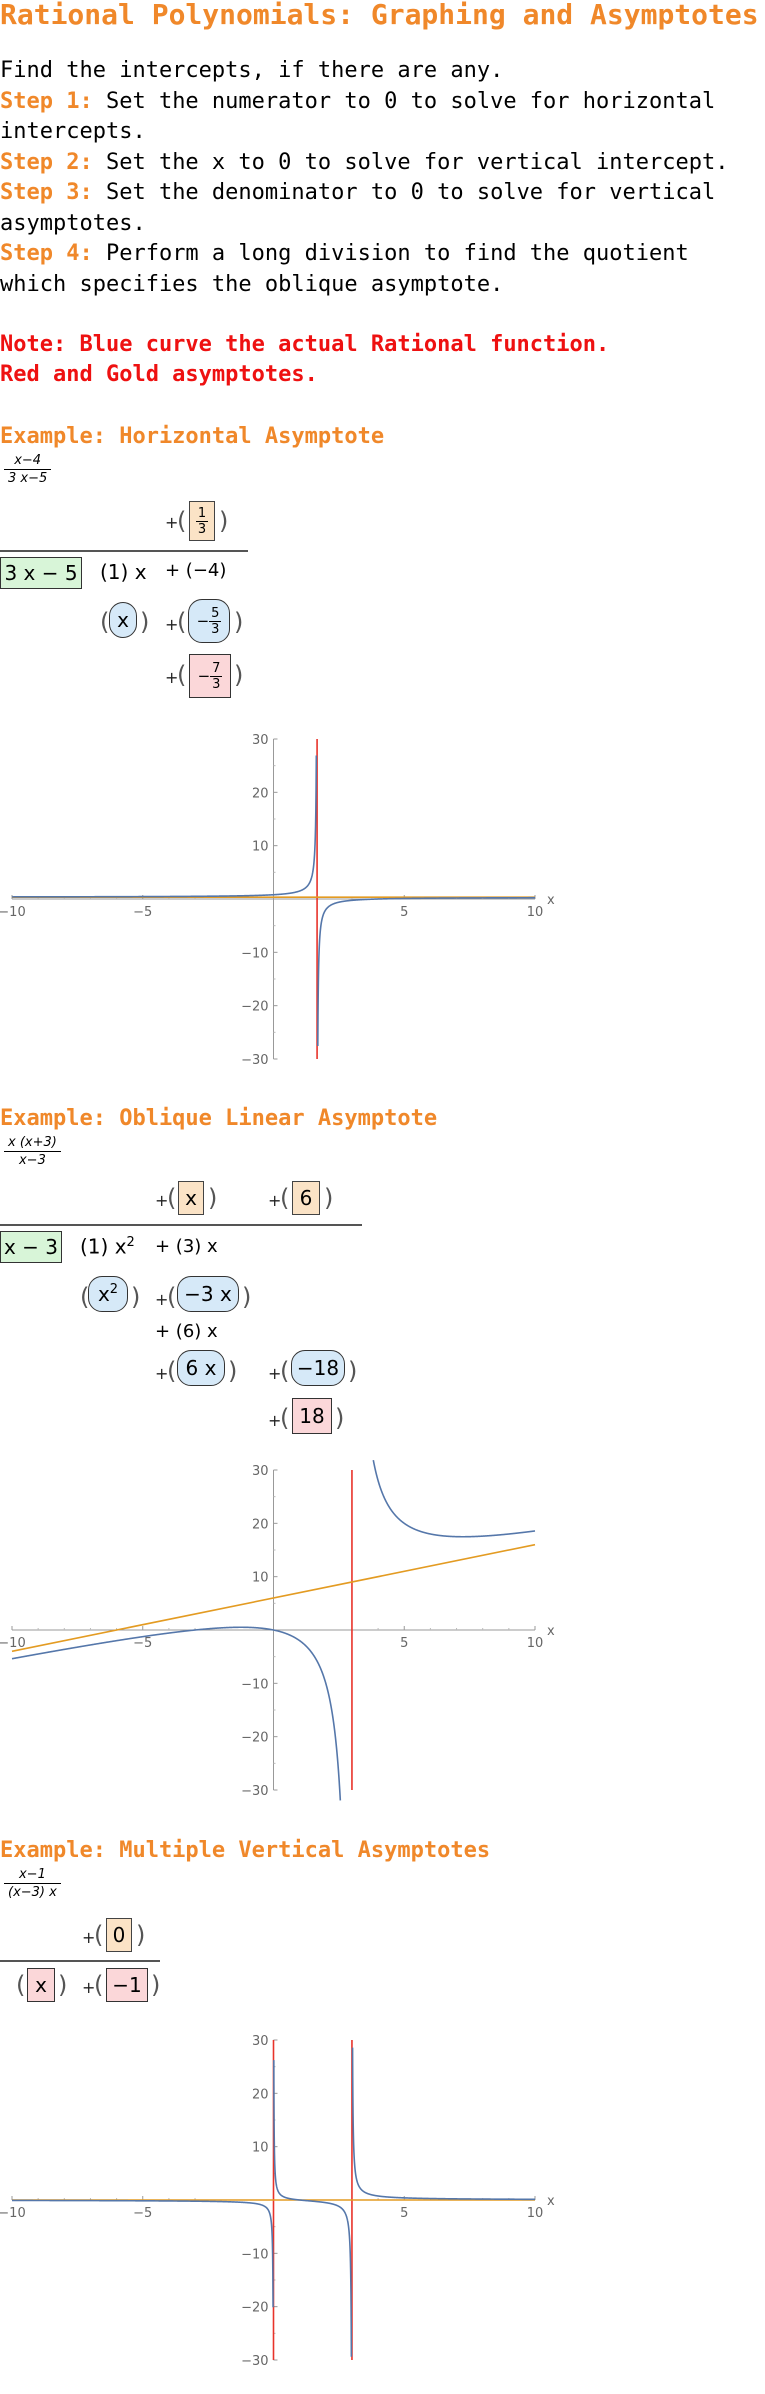 The image size is (765, 2394). I want to click on frac-num: 7, so click(216, 668).